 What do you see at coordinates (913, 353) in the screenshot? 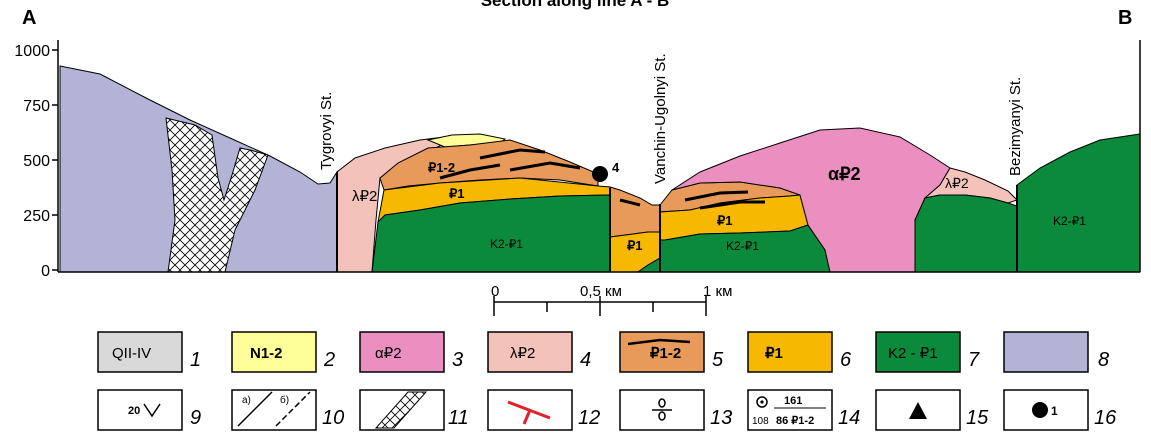
I see `legend-text-7: K2 - ₽1` at bounding box center [913, 353].